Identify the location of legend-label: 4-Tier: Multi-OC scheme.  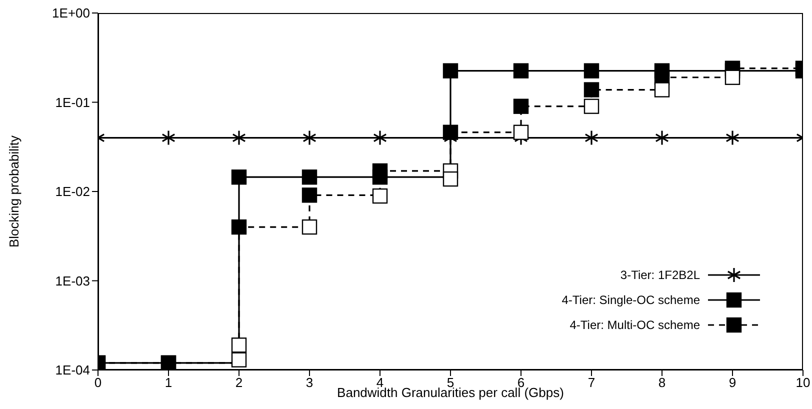
(635, 325).